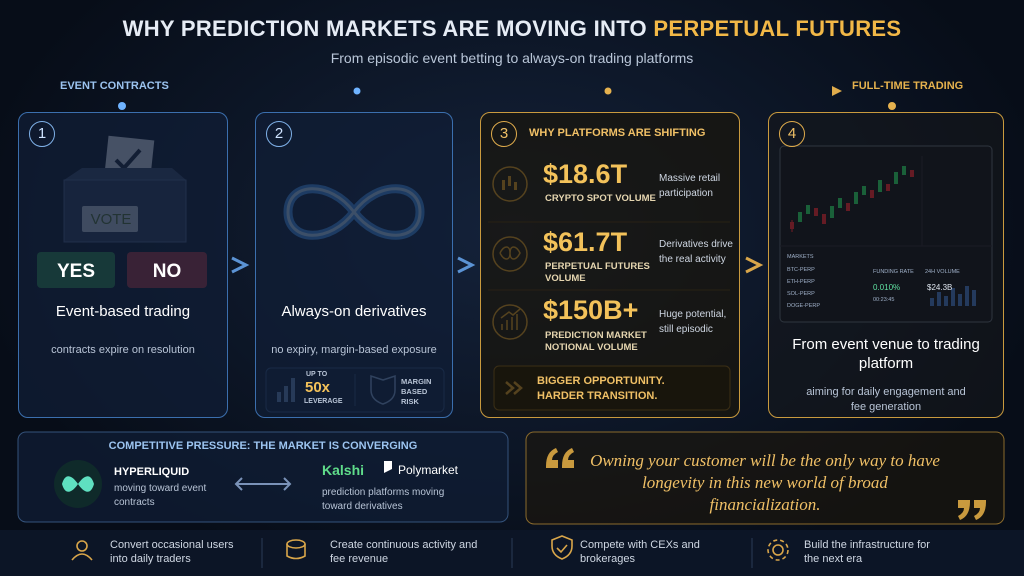  Describe the element at coordinates (318, 387) in the screenshot. I see `badge-value: 50x` at that location.